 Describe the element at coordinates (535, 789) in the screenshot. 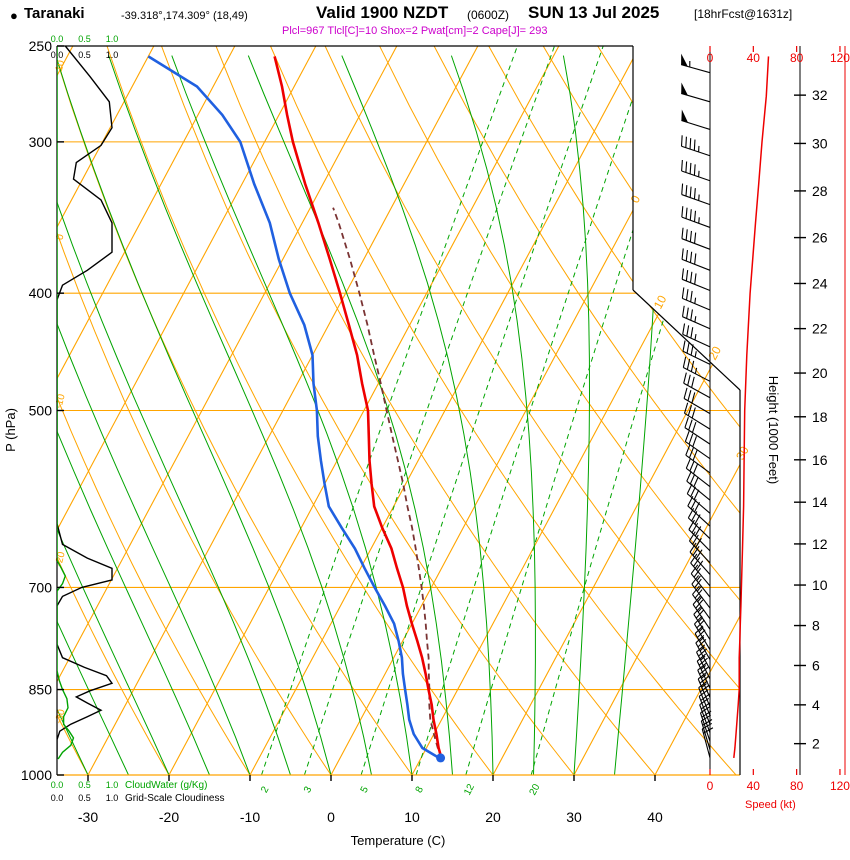

I see `mixing-ratio-label: 20` at that location.